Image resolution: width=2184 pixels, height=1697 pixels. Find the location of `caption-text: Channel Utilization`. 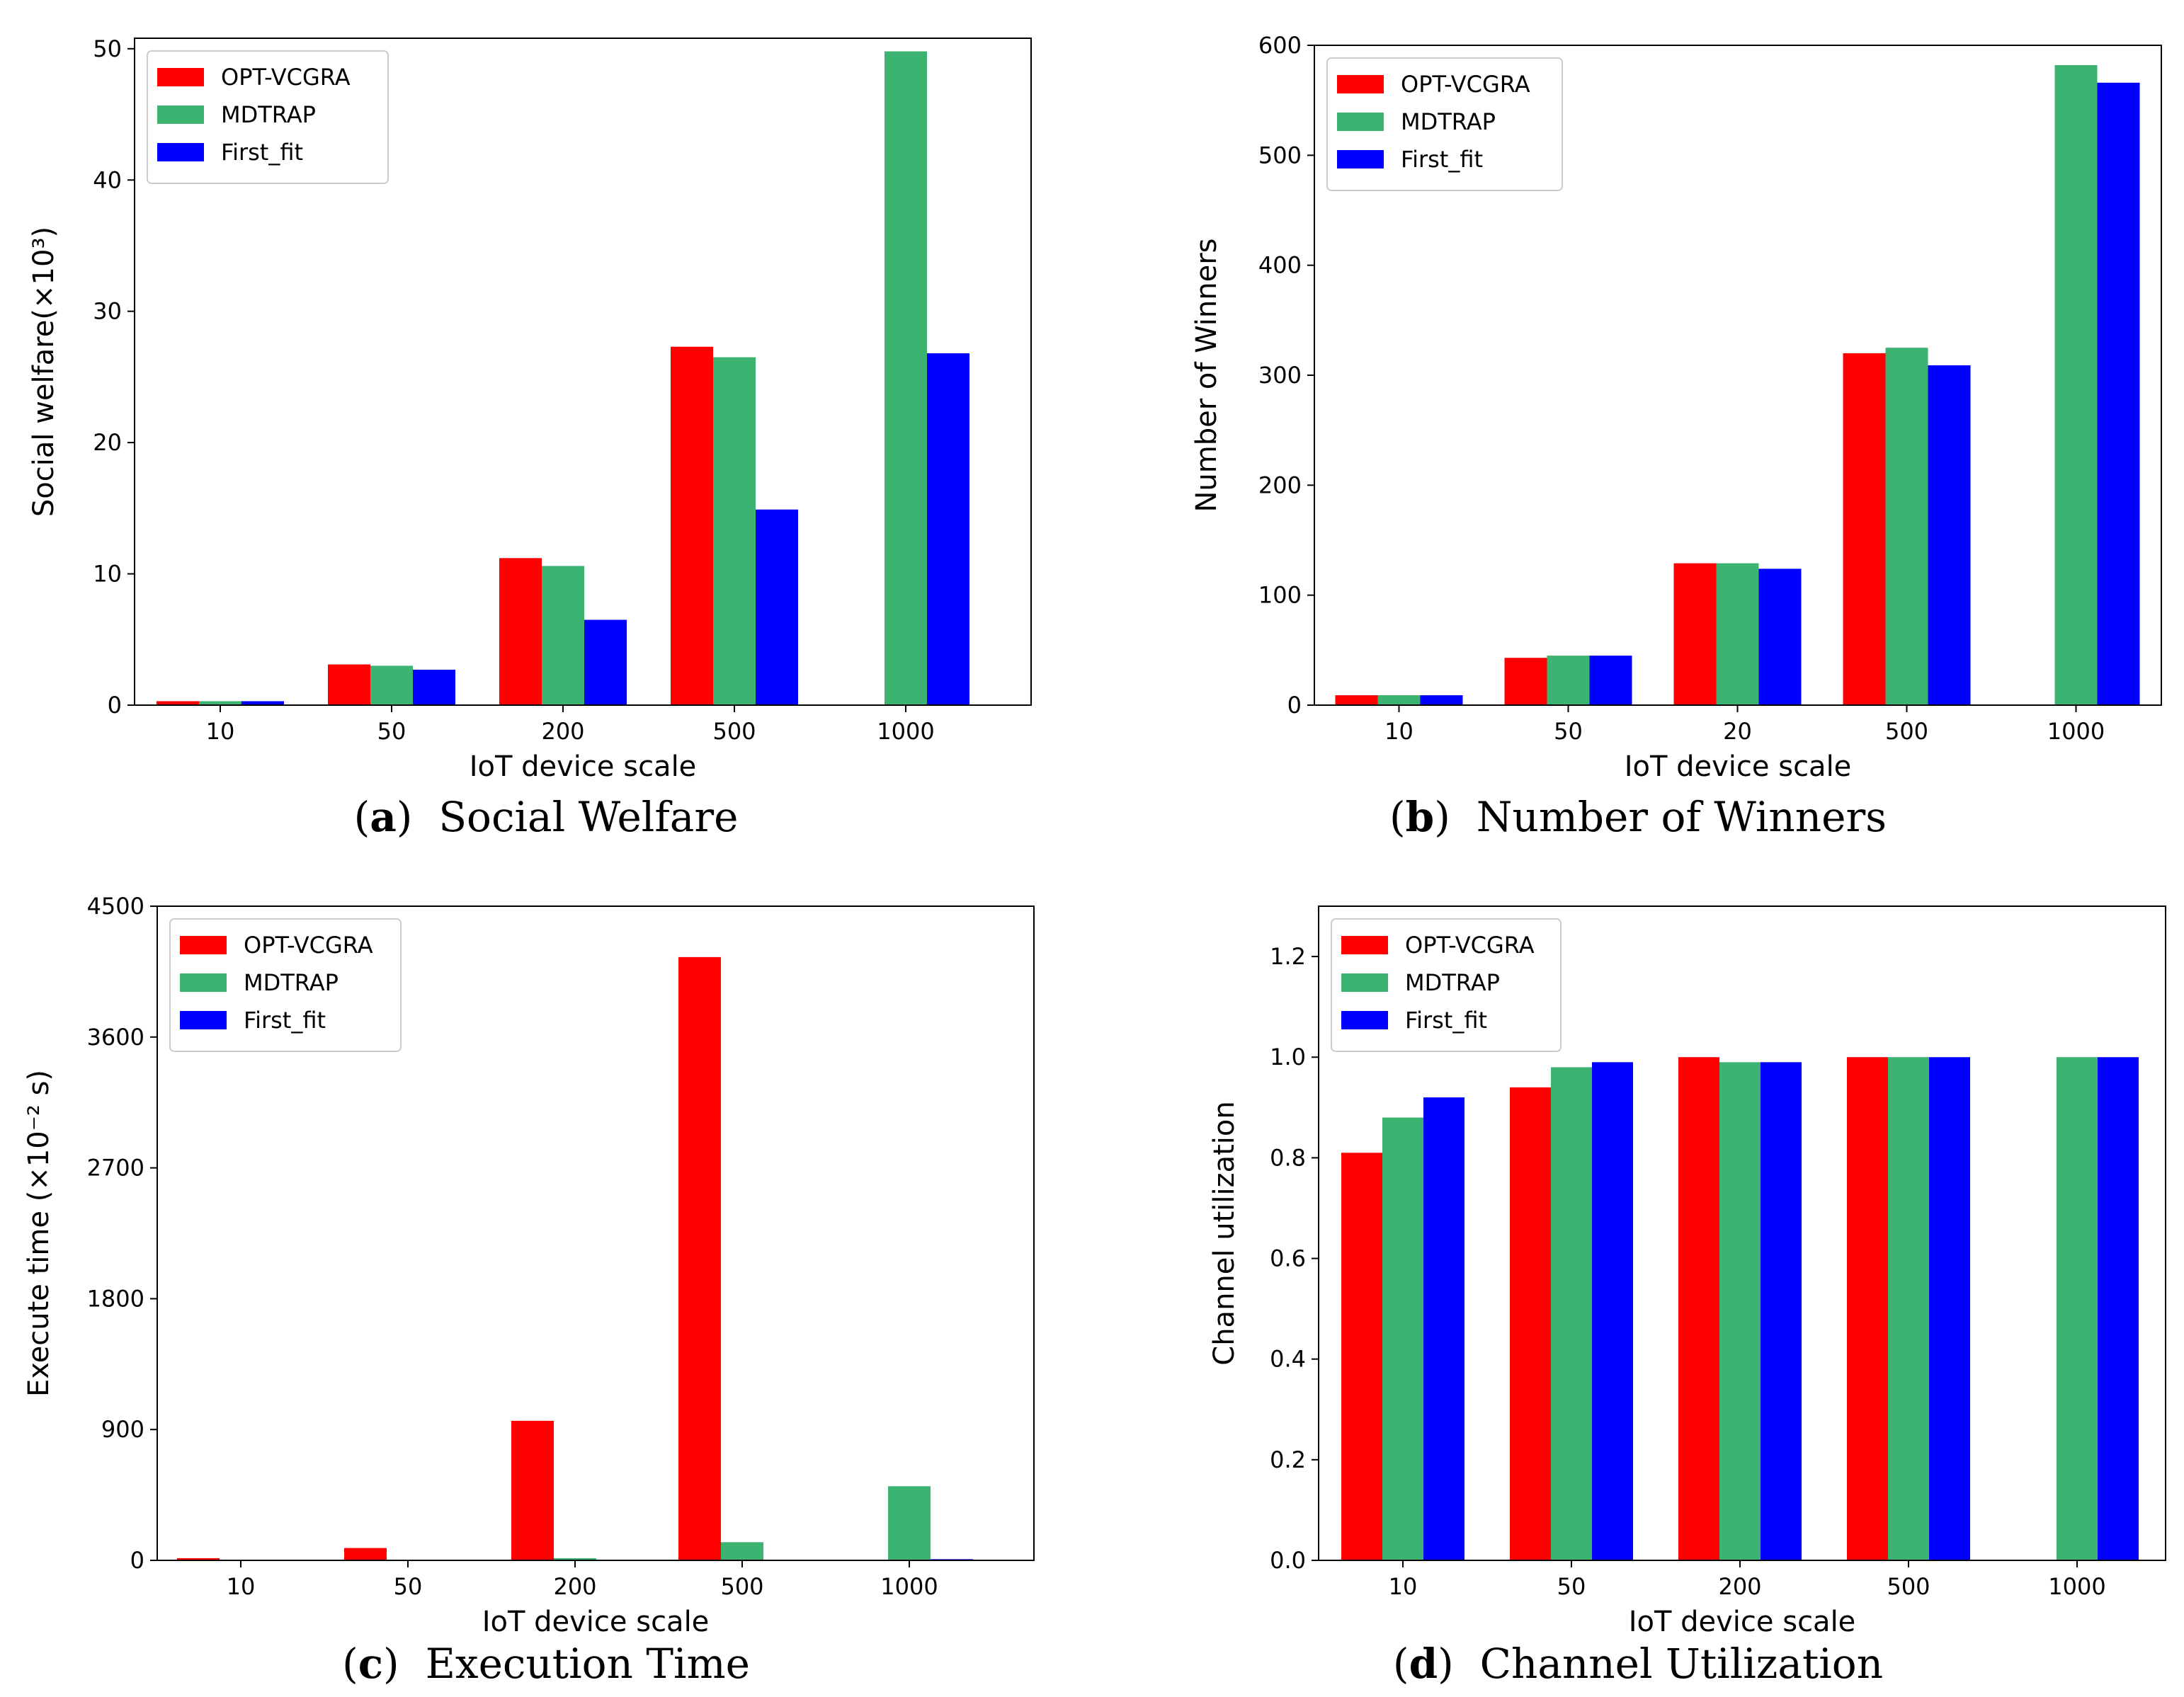

caption-text: Channel Utilization is located at coordinates (1682, 1664).